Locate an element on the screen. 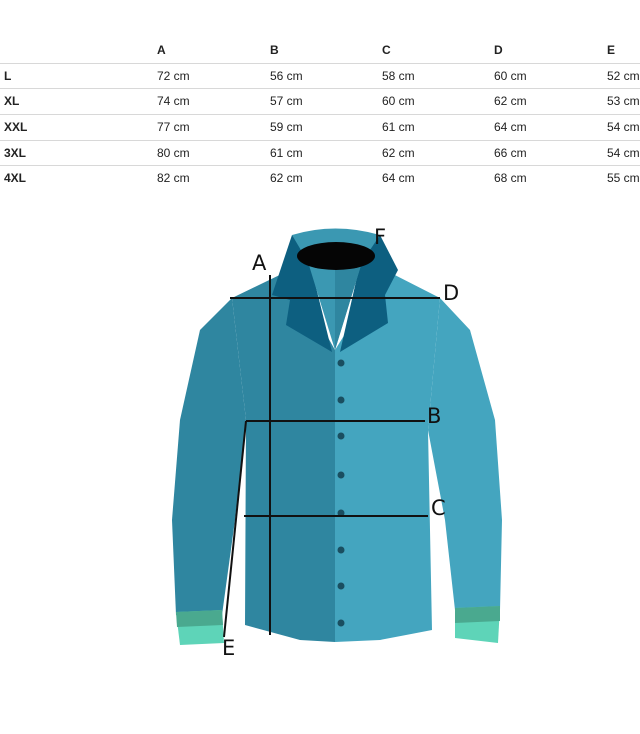  table-row: 4XL 82 cm 62 cm 64 cm 68 cm 55 cm is located at coordinates (320, 178).